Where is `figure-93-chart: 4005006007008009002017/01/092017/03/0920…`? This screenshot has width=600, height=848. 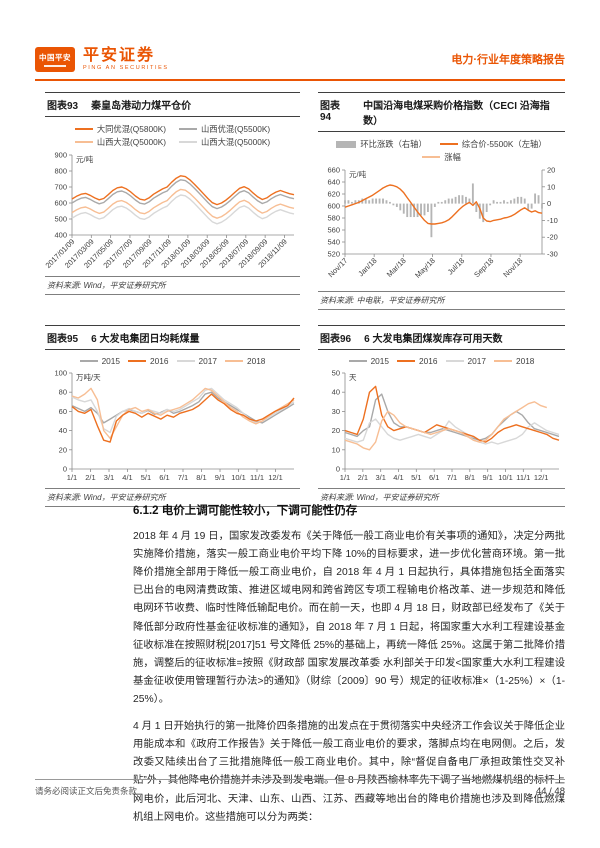
figure-93-chart: 4005006007008009002017/01/092017/03/0920… is located at coordinates (170, 210).